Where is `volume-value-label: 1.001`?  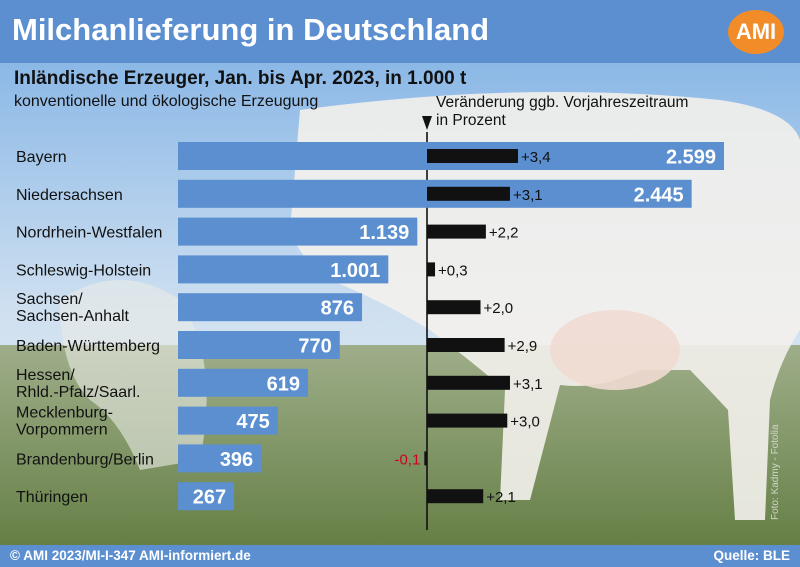
volume-value-label: 1.001 is located at coordinates (355, 271).